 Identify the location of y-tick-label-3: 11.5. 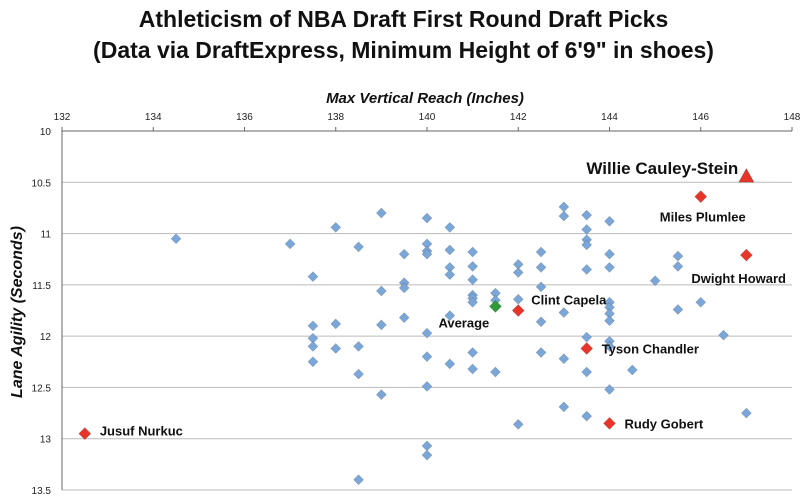
(41, 286).